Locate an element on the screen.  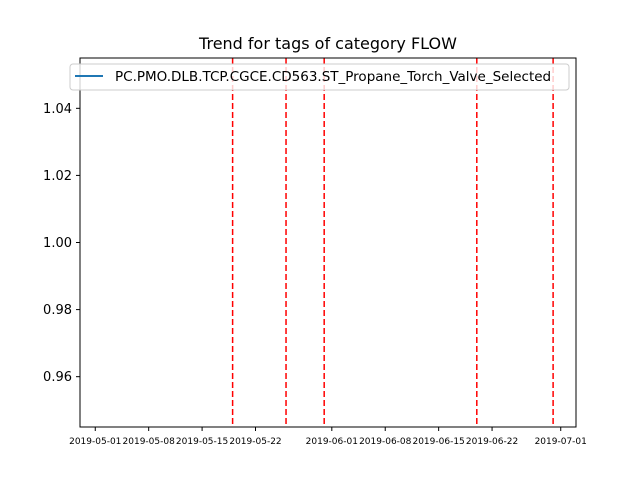
x-tick-label: 2019-06-22 is located at coordinates (492, 442).